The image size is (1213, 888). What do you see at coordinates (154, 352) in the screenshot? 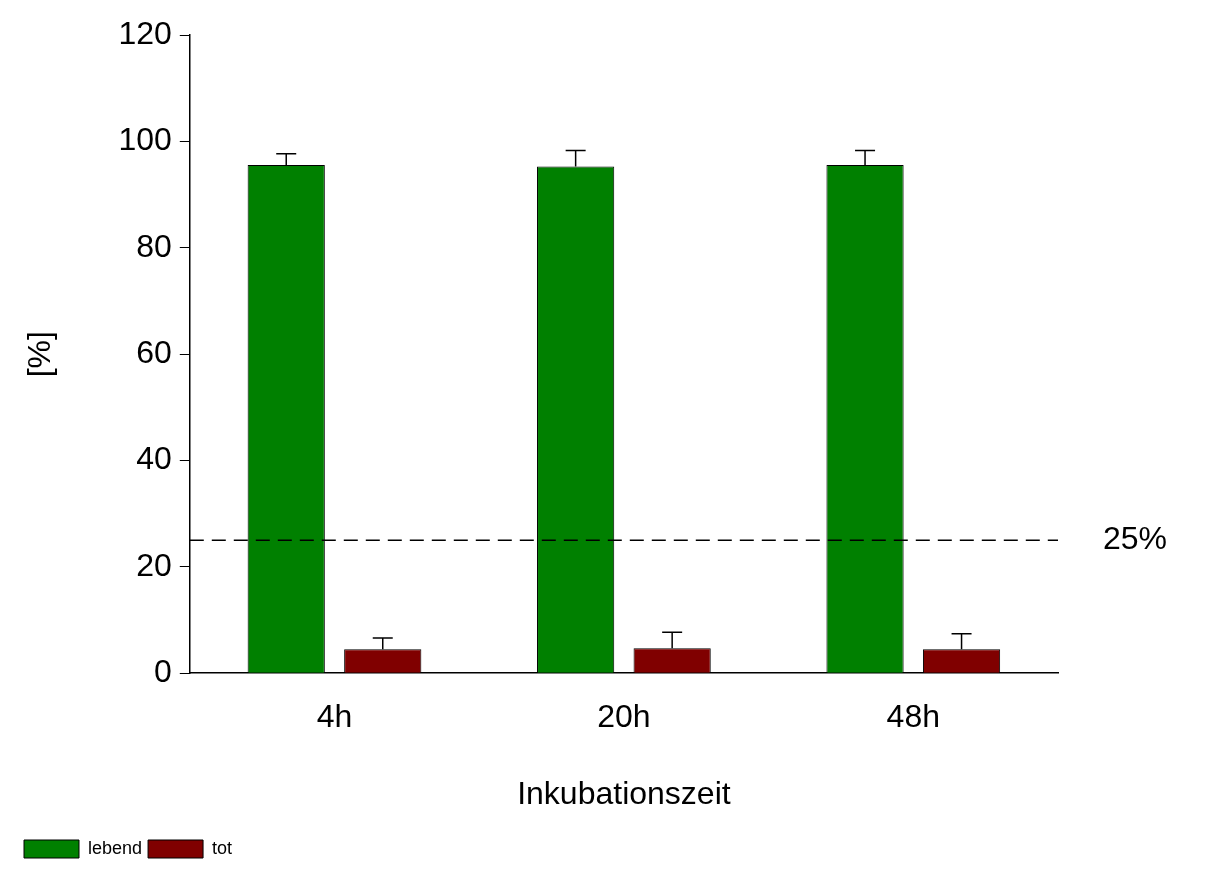
I see `y-tick-label: 60` at bounding box center [154, 352].